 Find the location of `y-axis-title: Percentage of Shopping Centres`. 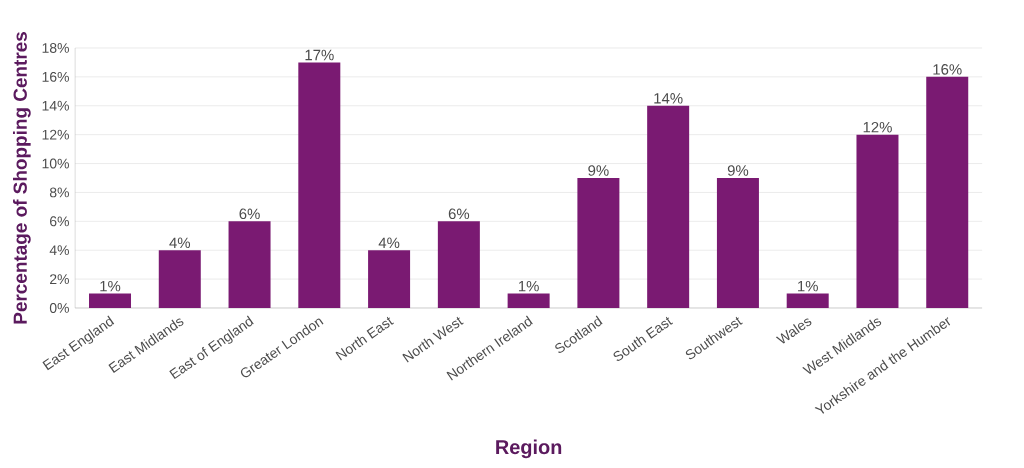

y-axis-title: Percentage of Shopping Centres is located at coordinates (21, 178).